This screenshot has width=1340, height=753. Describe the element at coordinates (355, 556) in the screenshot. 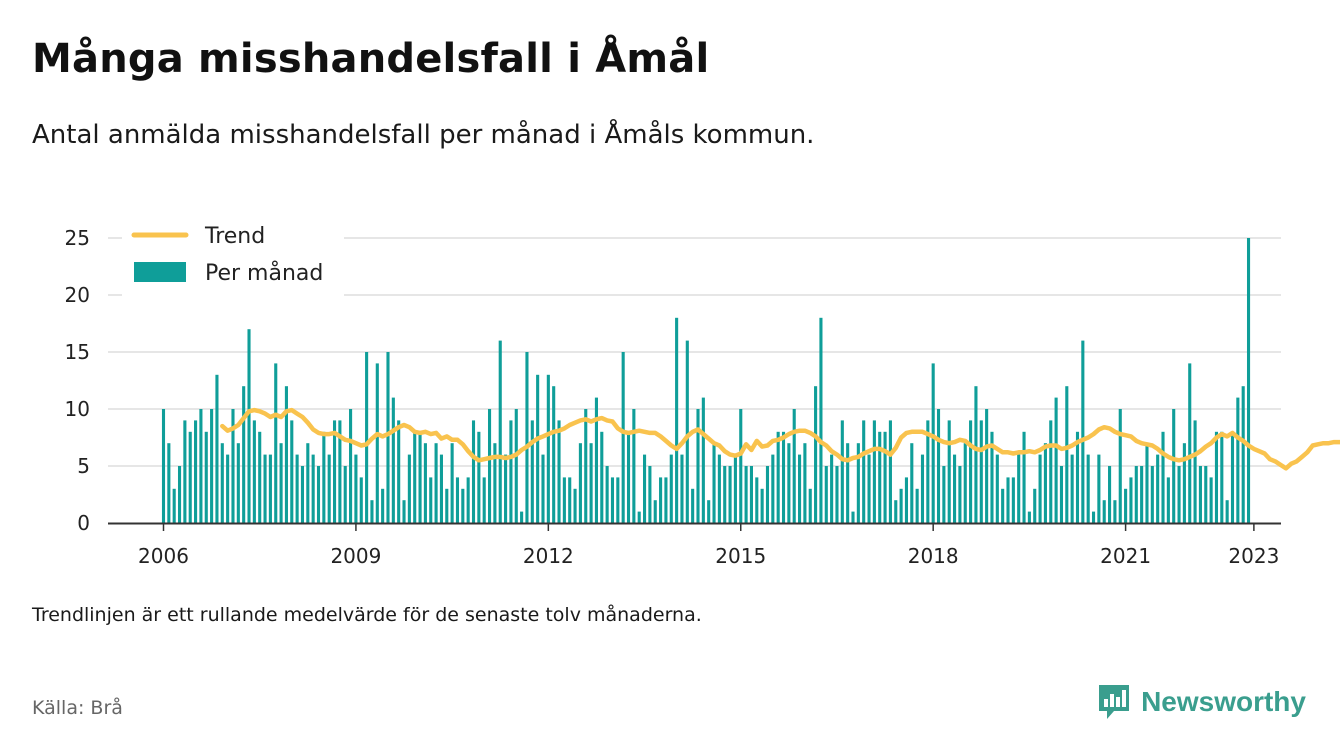

I see `x-tick-label: 2009` at that location.